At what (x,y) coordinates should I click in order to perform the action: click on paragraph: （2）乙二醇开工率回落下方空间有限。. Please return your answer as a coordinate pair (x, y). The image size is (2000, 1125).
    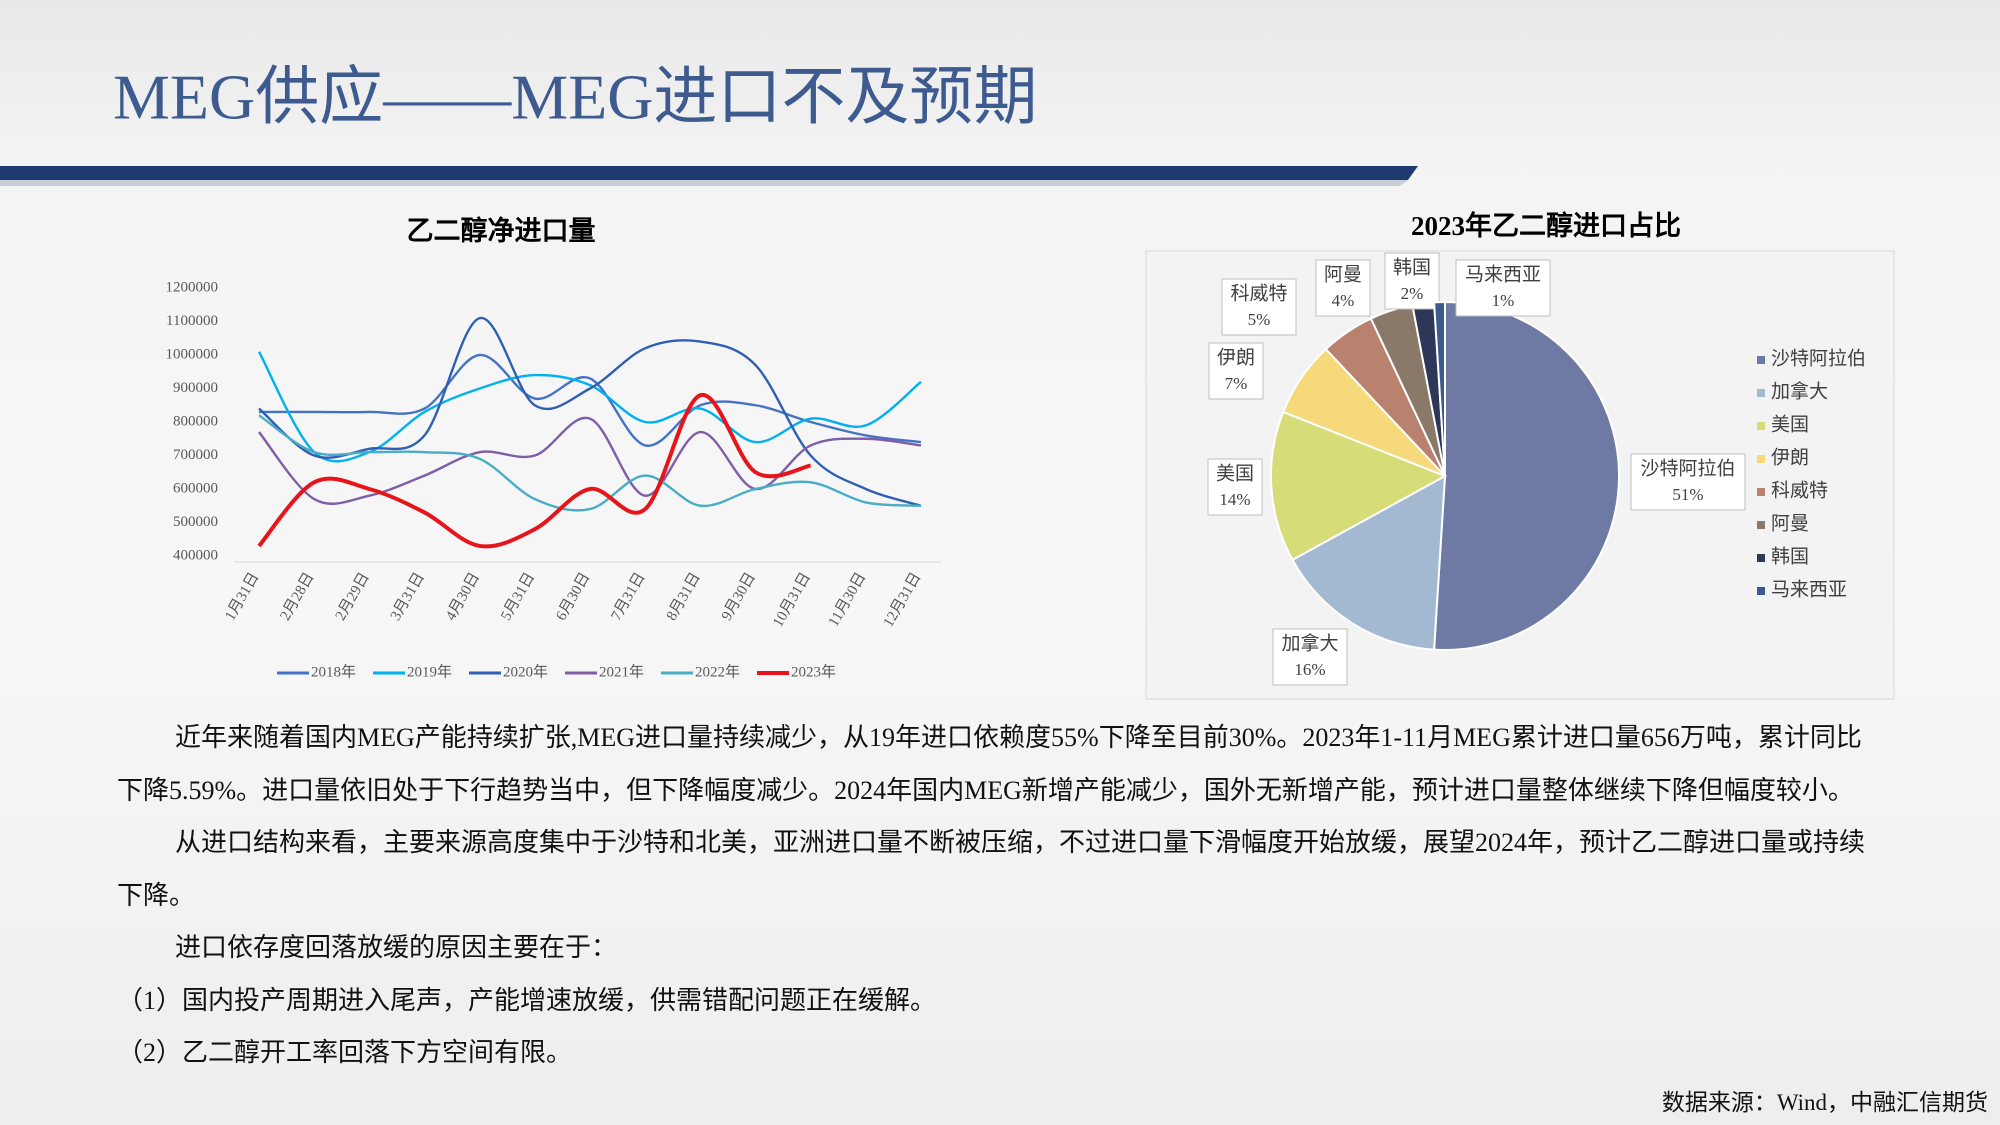
    Looking at the image, I should click on (345, 1052).